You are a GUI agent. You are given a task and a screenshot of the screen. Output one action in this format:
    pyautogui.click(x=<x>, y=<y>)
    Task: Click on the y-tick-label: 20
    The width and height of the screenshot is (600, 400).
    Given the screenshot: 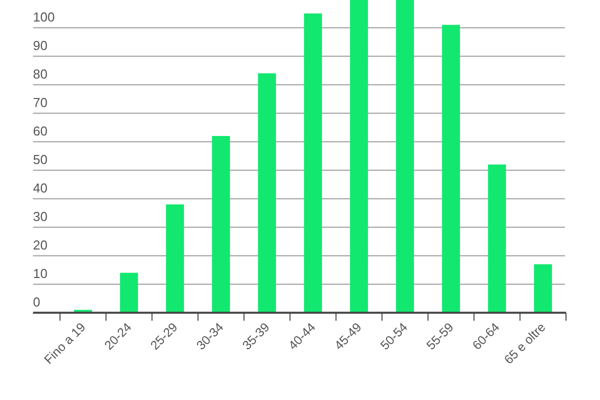 What is the action you would take?
    pyautogui.click(x=40, y=245)
    